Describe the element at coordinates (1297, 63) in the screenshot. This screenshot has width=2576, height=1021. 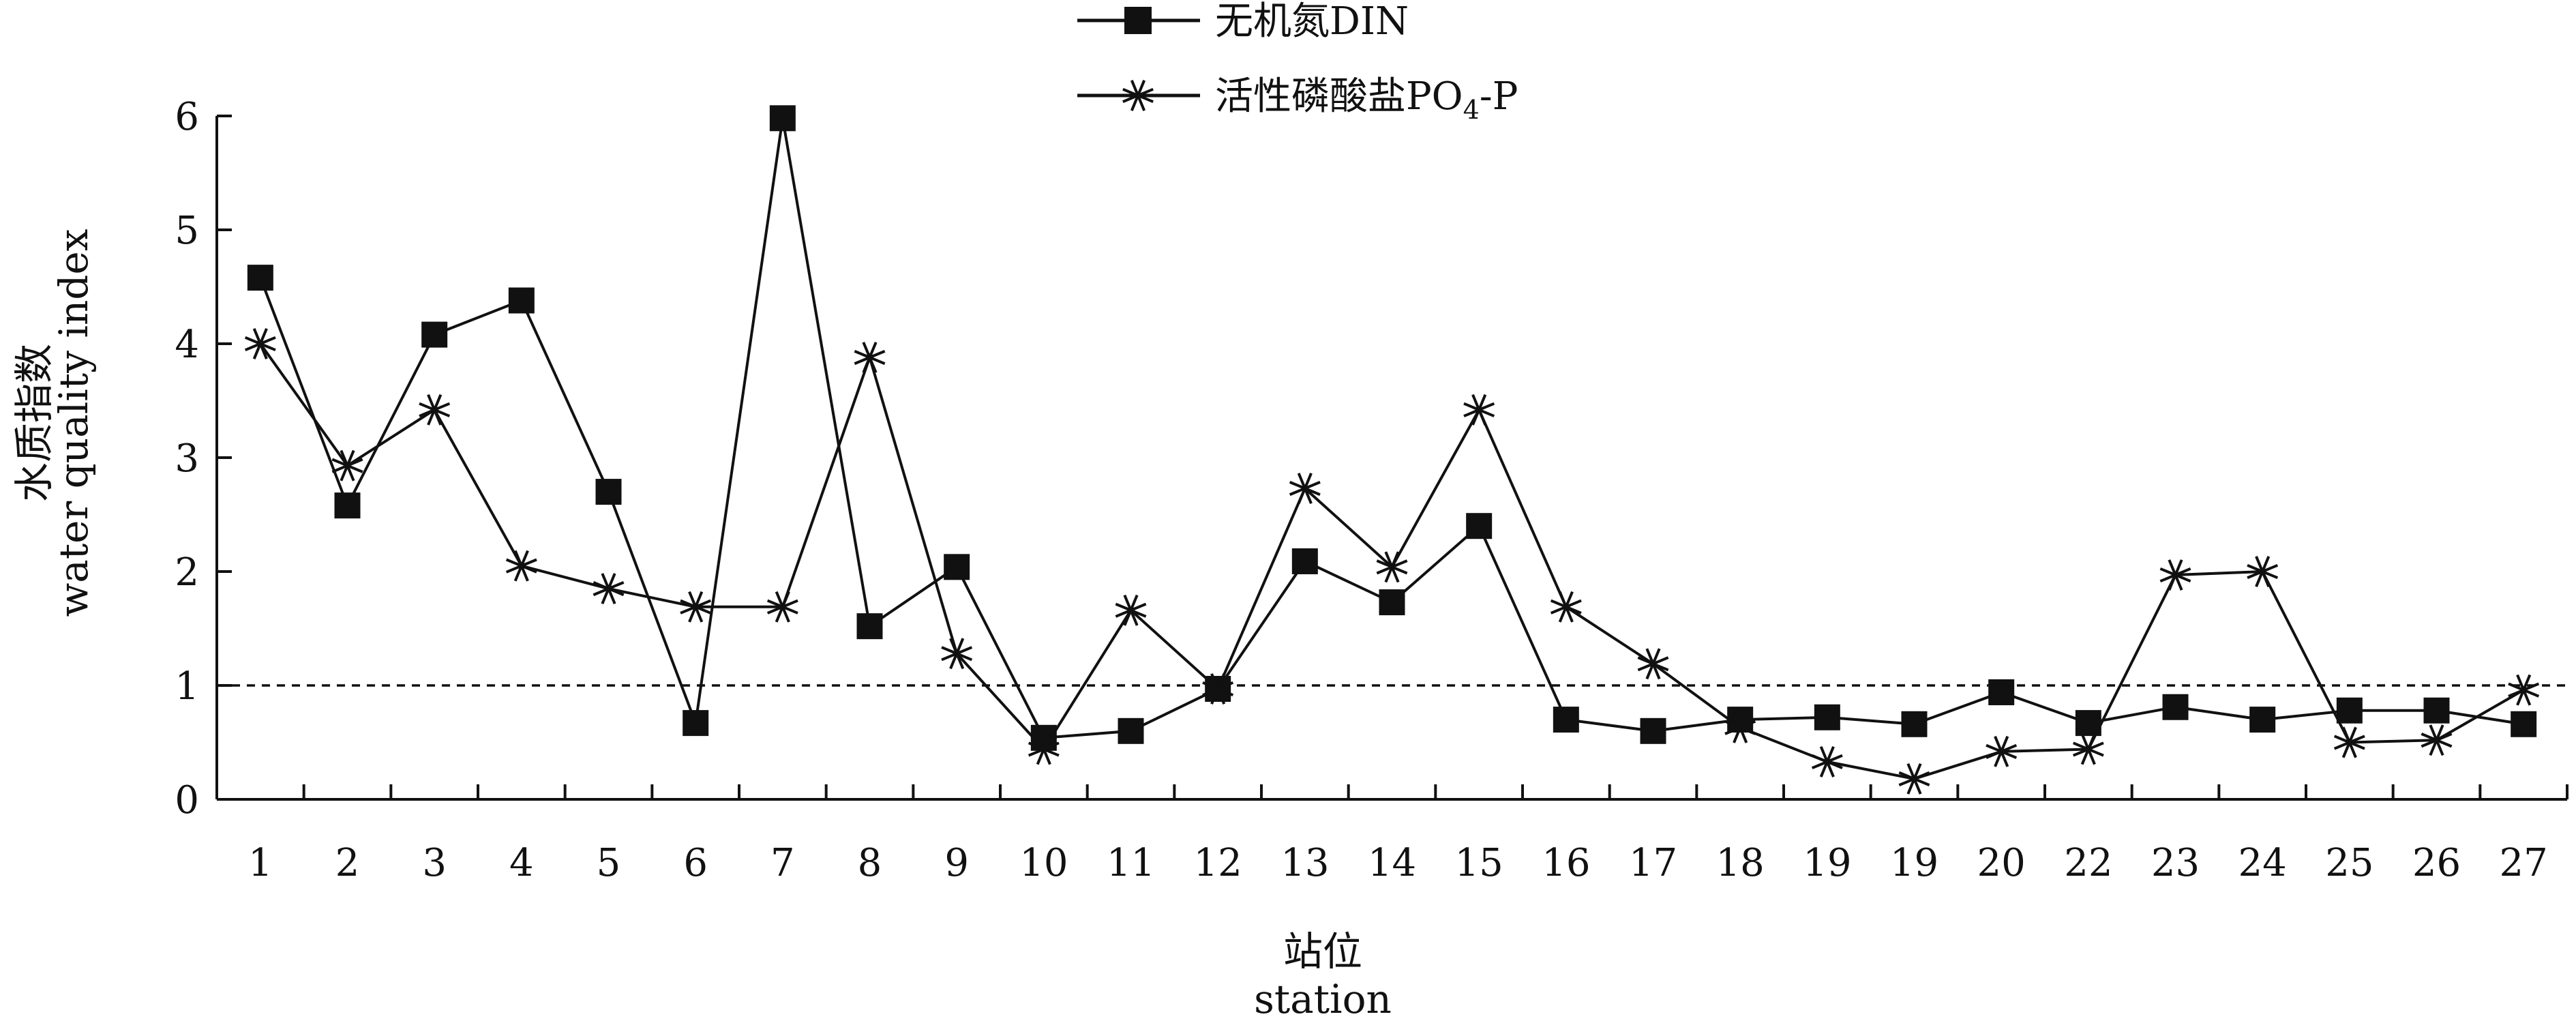
I see `legend: 无机氮DIN 活性磷酸盐PO4-P` at that location.